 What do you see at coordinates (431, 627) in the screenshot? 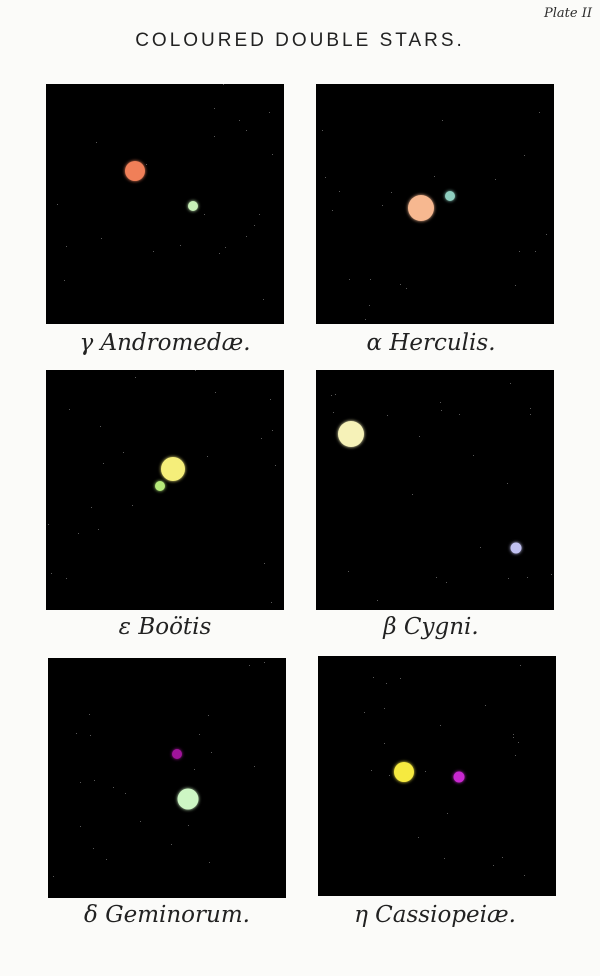
I see `caption-beta-cygni: β Cygni.` at bounding box center [431, 627].